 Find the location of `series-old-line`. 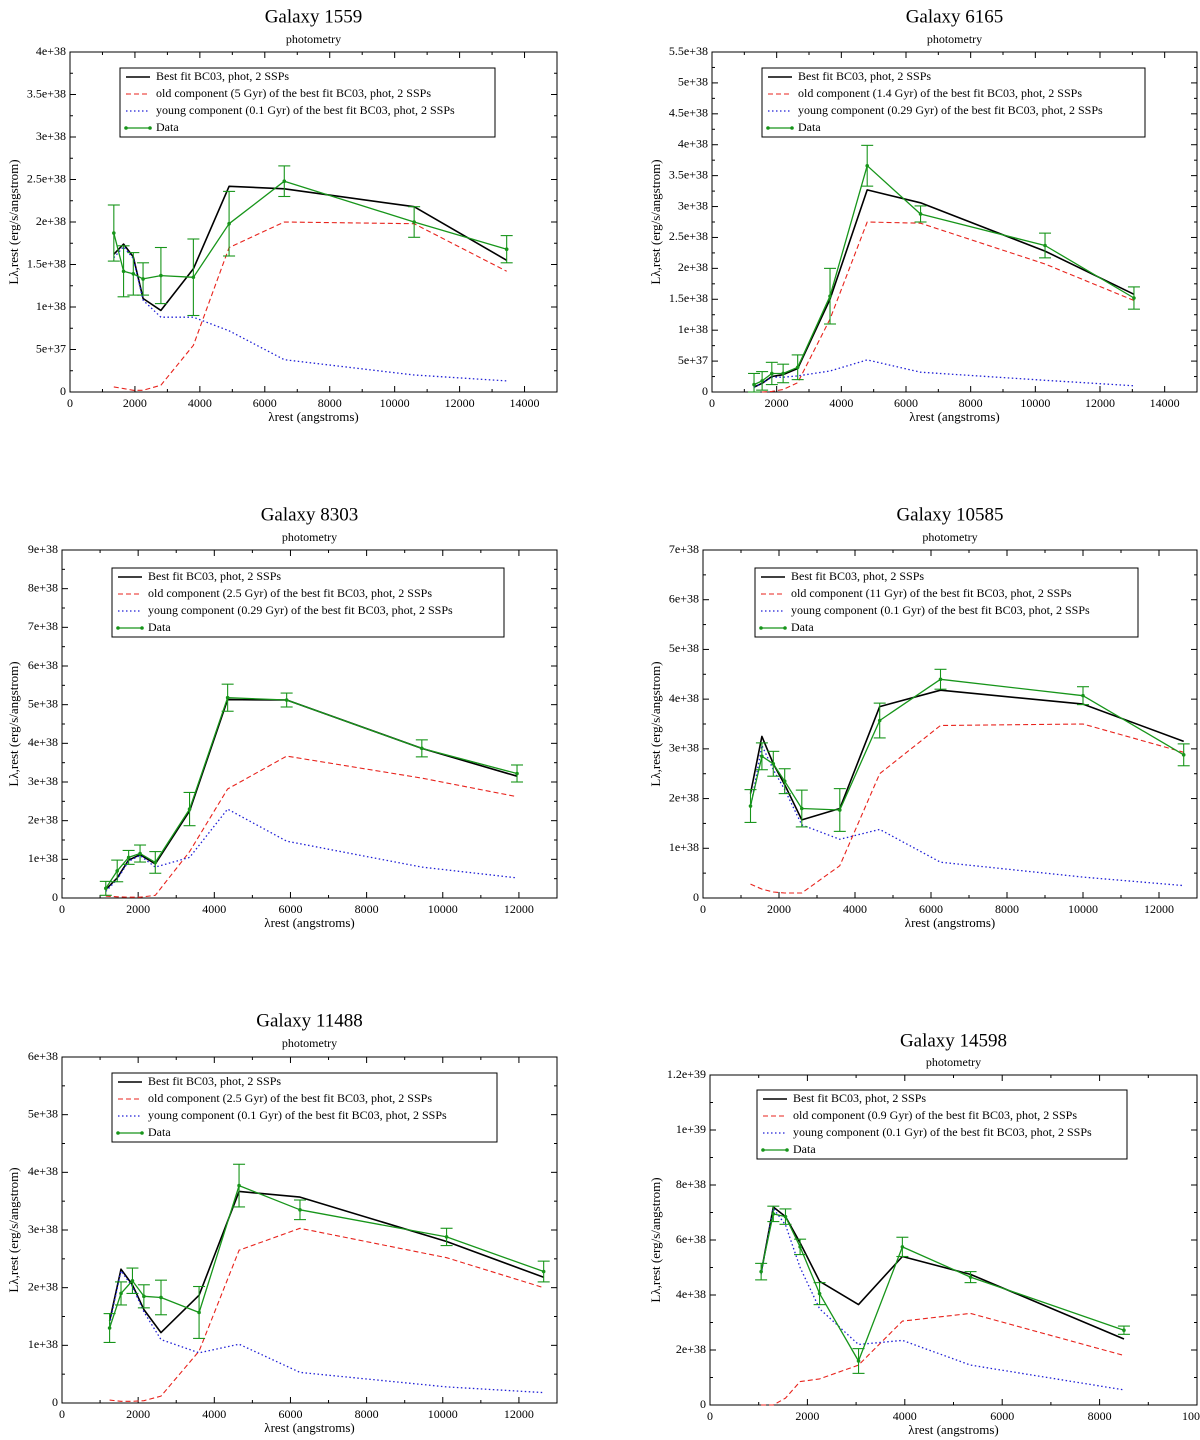

series-old-line is located at coordinates (311, 826).